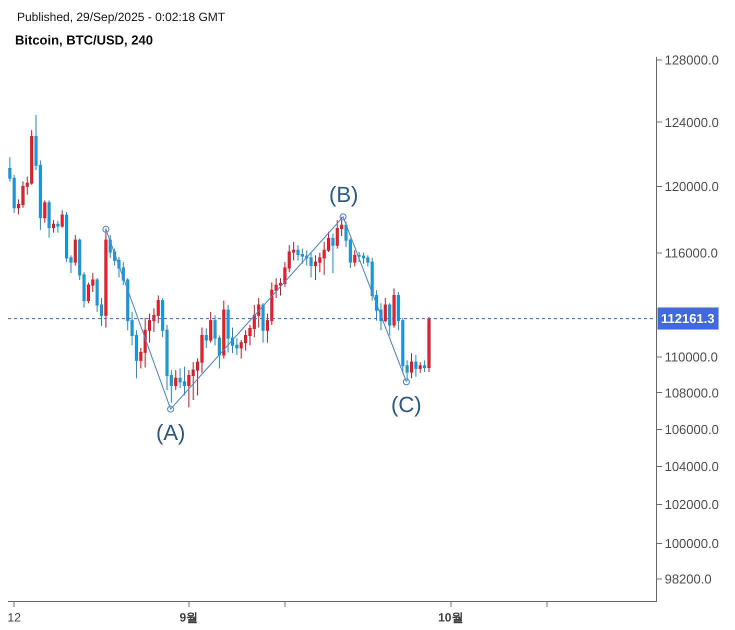 The height and width of the screenshot is (630, 735). What do you see at coordinates (691, 356) in the screenshot?
I see `y-tick-label: 110000.0` at bounding box center [691, 356].